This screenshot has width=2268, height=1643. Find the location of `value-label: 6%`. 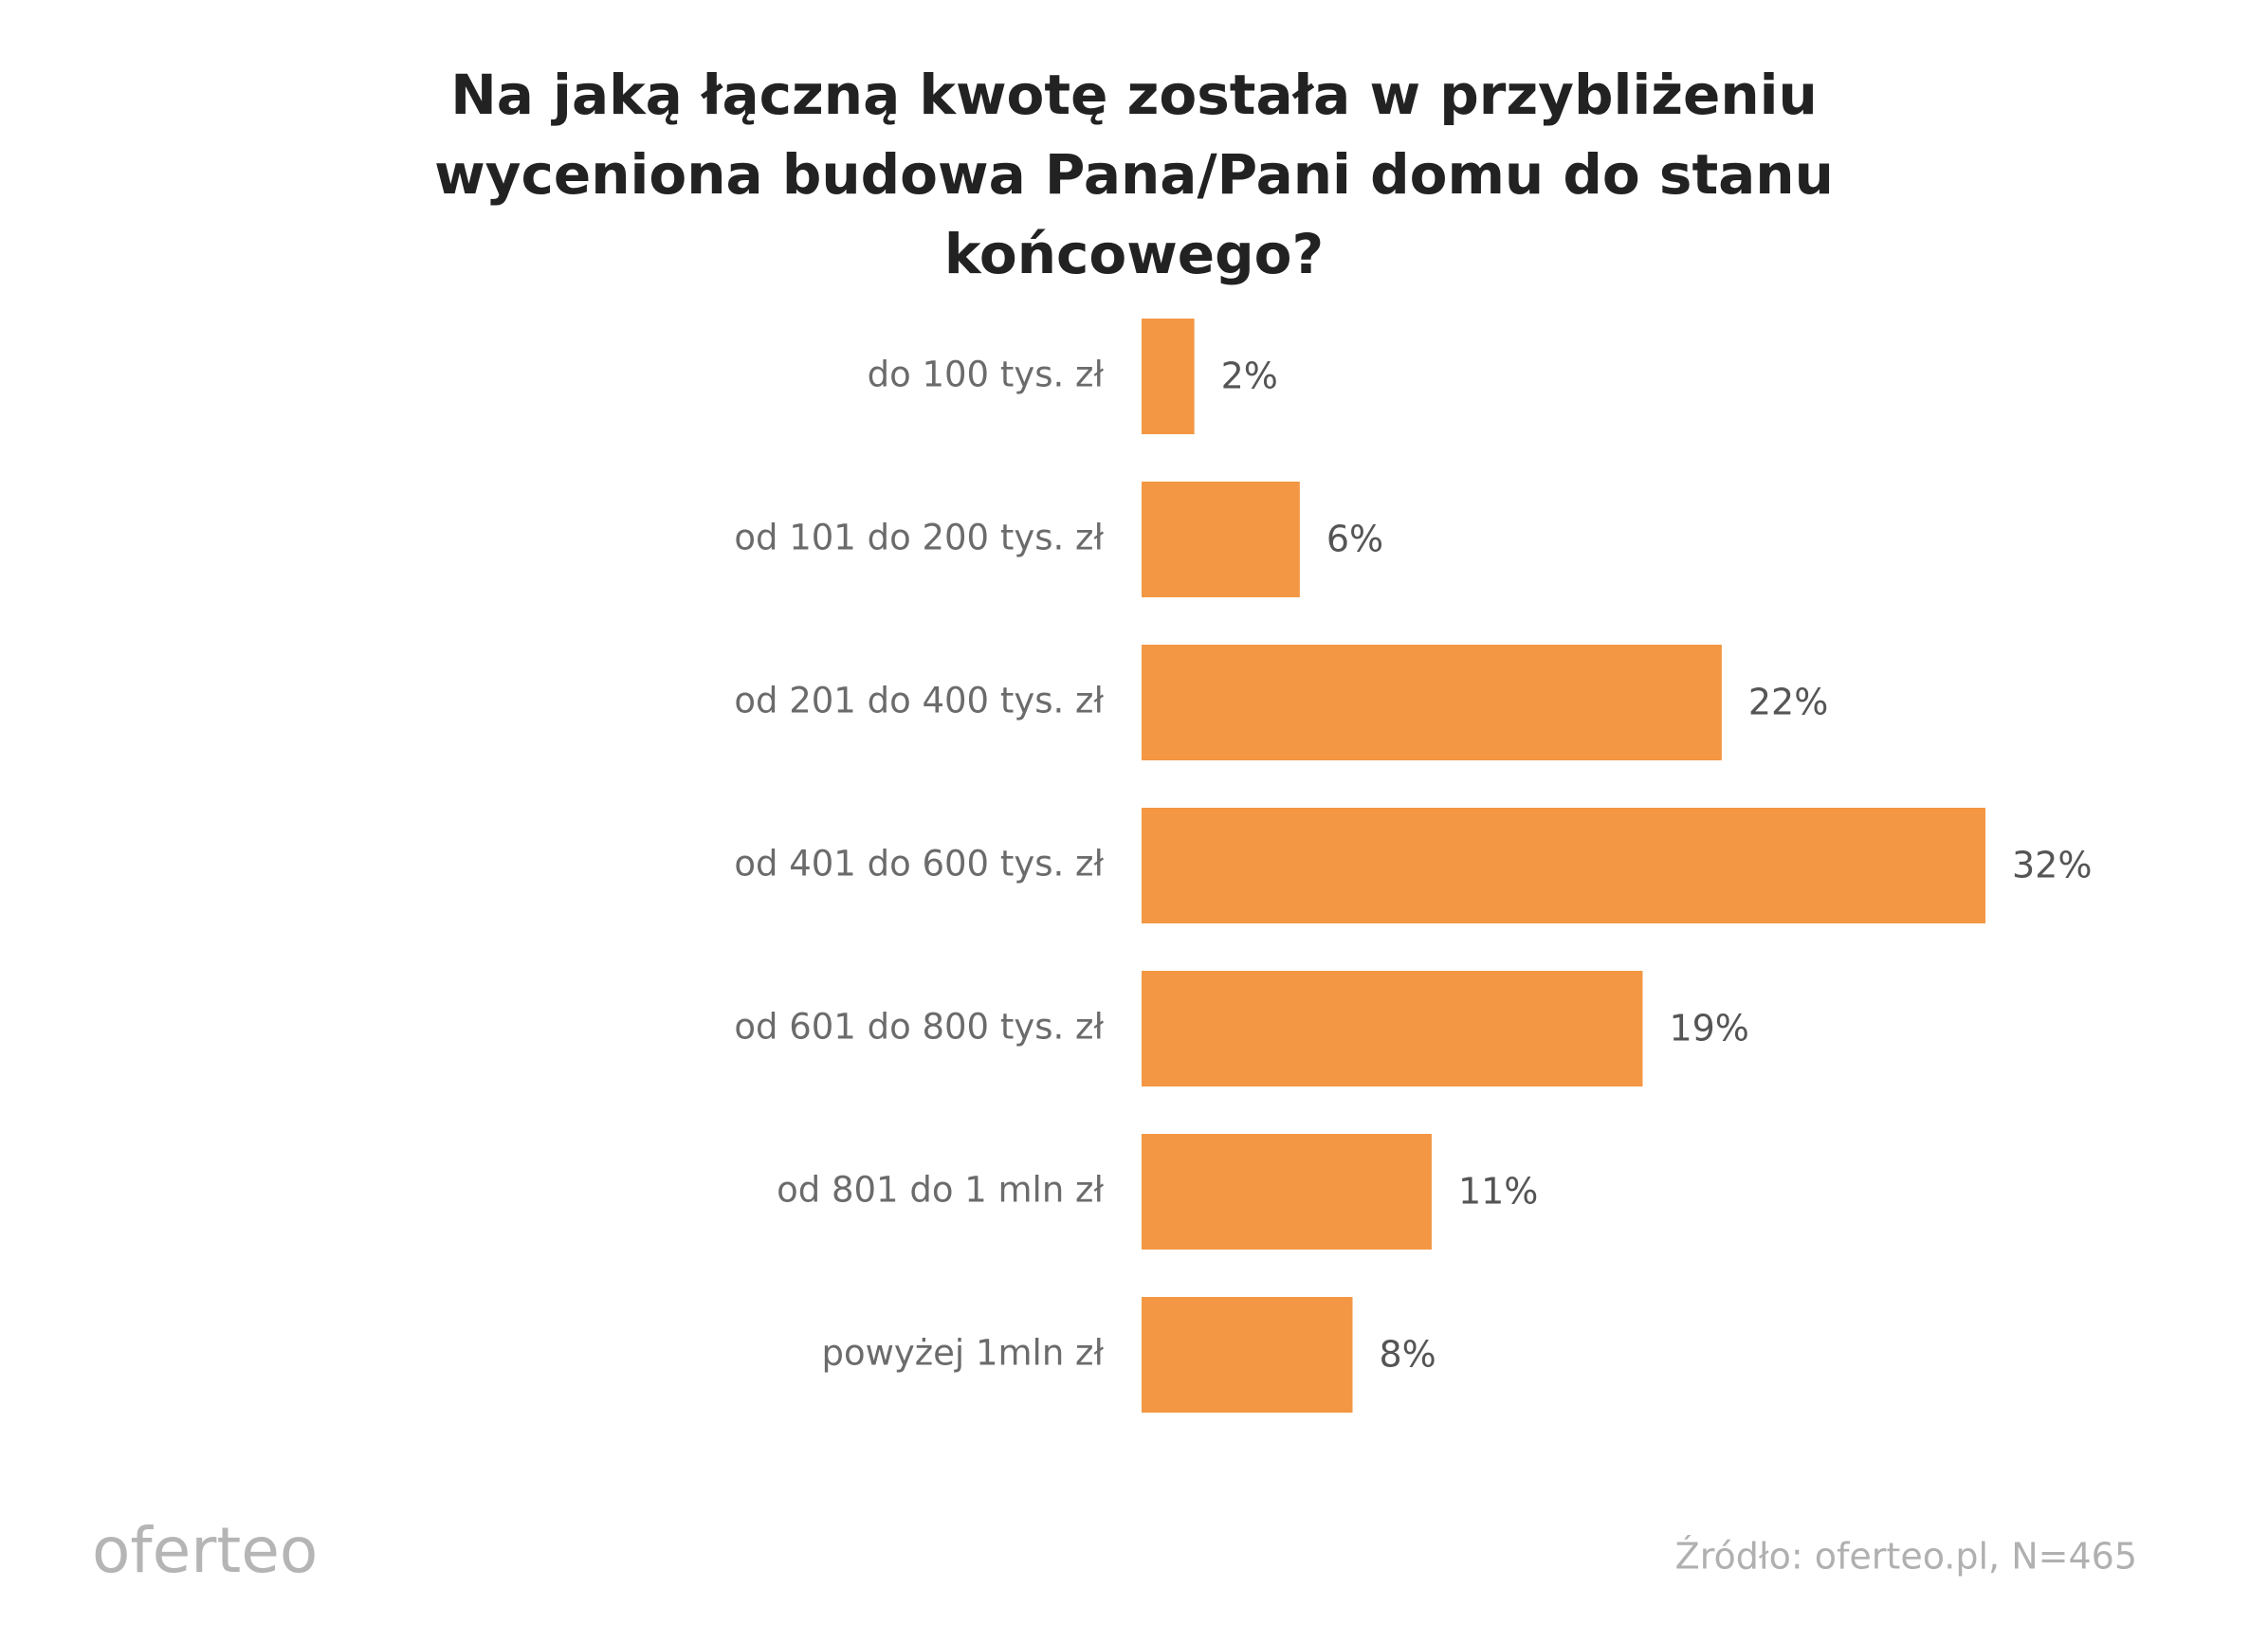

value-label: 6% is located at coordinates (1355, 539).